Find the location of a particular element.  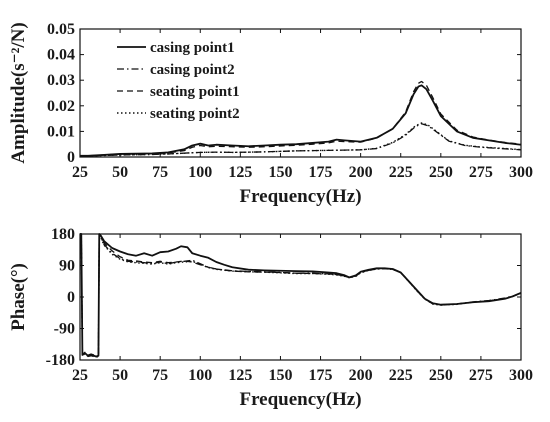

legend-label: casing point2 is located at coordinates (192, 70).